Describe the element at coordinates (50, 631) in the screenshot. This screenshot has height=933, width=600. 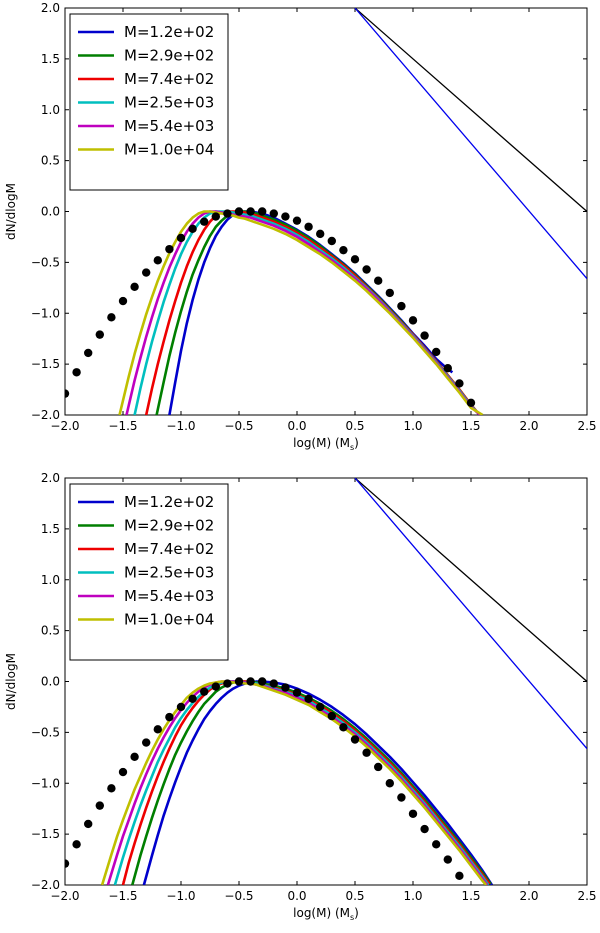
I see `y-tick-label: 0.5` at that location.